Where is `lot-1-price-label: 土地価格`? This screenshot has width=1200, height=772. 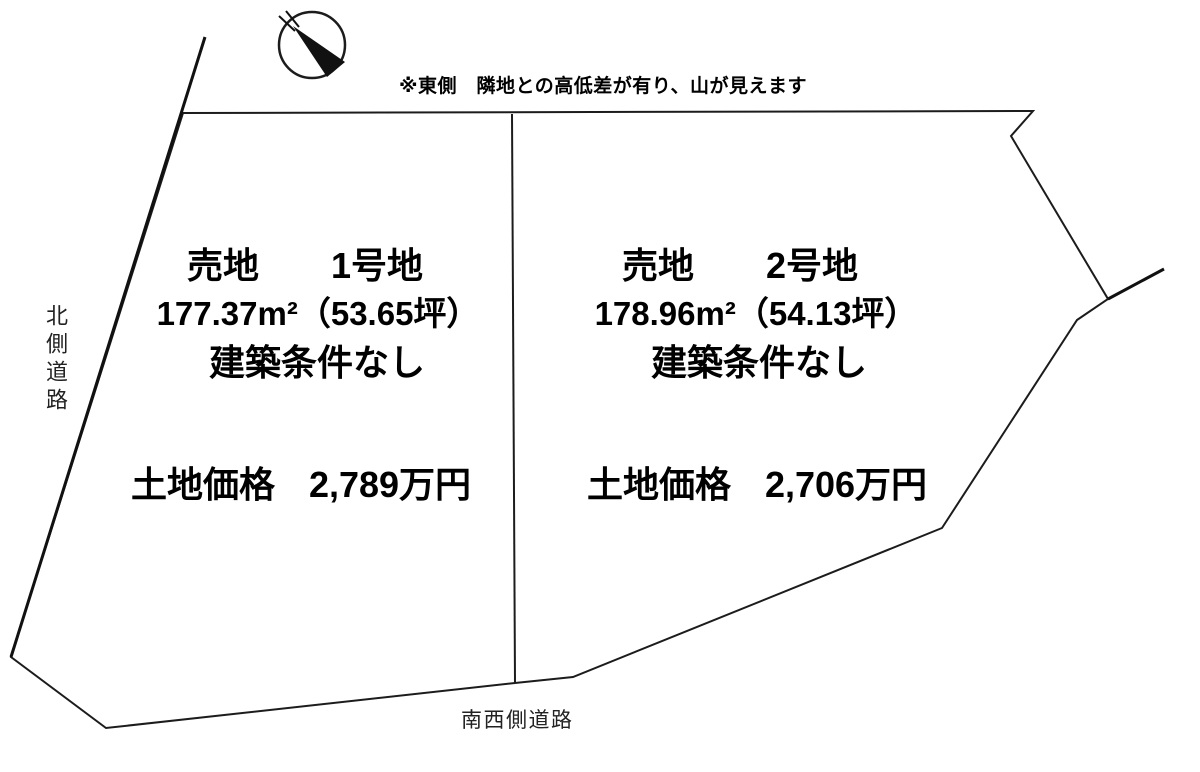
lot-1-price-label: 土地価格 is located at coordinates (202, 484).